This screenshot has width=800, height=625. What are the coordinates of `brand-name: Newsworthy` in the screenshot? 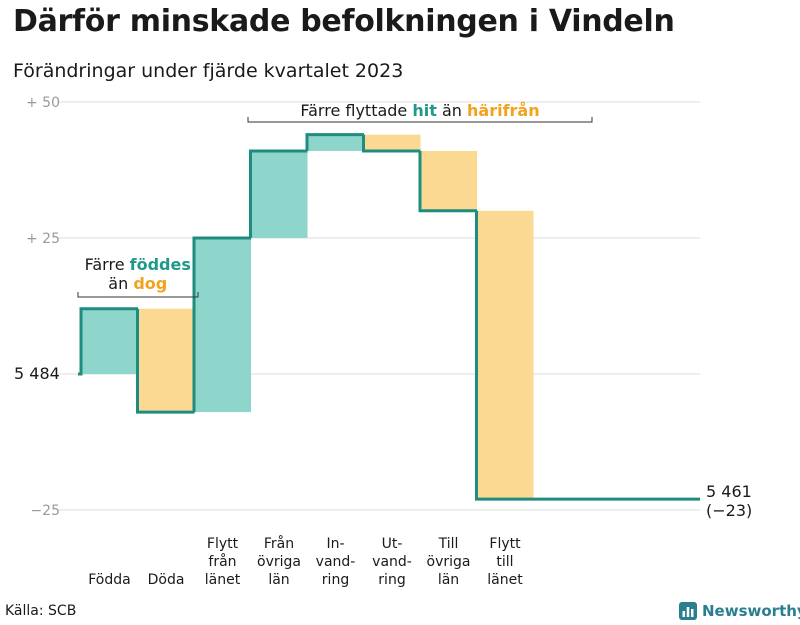 It's located at (751, 611).